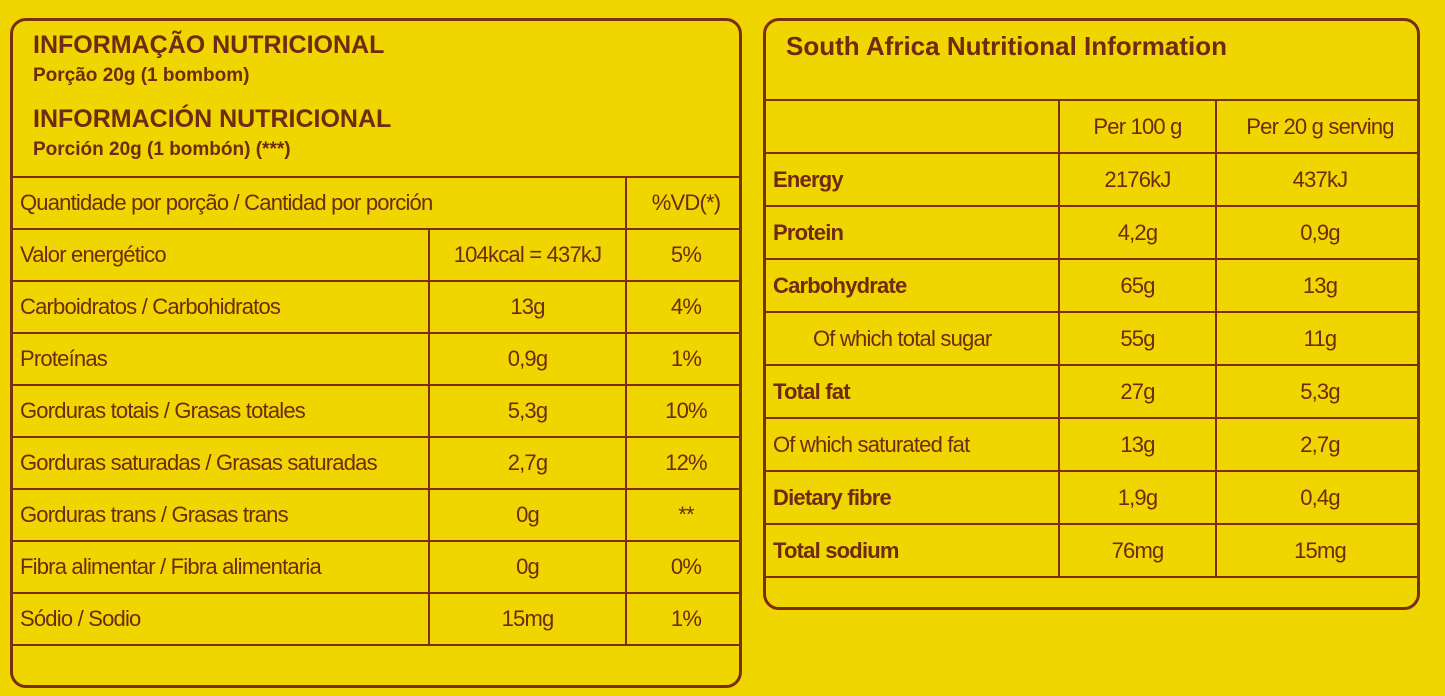  Describe the element at coordinates (221, 619) in the screenshot. I see `cell: Sódio / Sodio` at that location.